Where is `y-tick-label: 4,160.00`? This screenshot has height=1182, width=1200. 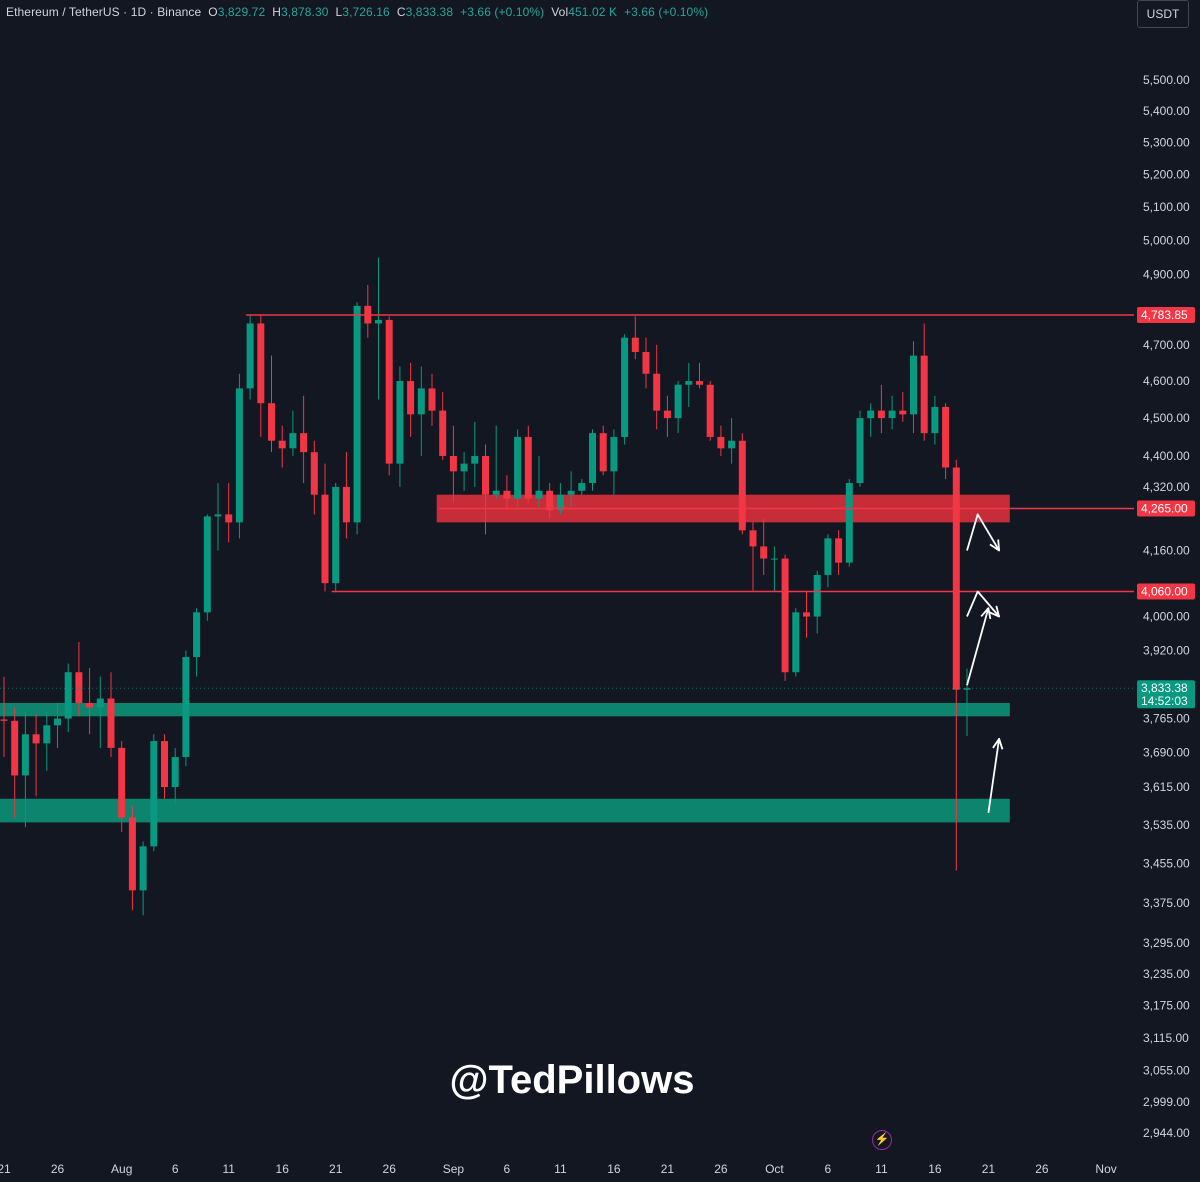 y-tick-label: 4,160.00 is located at coordinates (1166, 550).